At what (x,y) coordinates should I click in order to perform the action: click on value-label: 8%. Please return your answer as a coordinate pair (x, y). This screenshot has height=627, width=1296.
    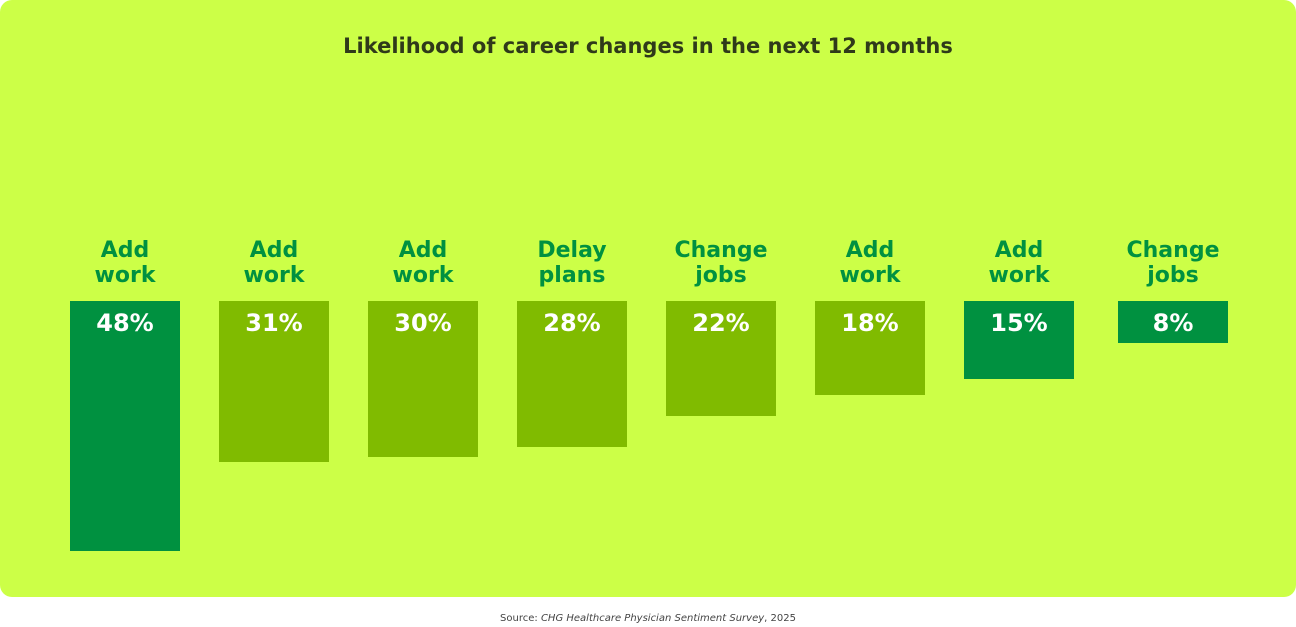
    Looking at the image, I should click on (1173, 323).